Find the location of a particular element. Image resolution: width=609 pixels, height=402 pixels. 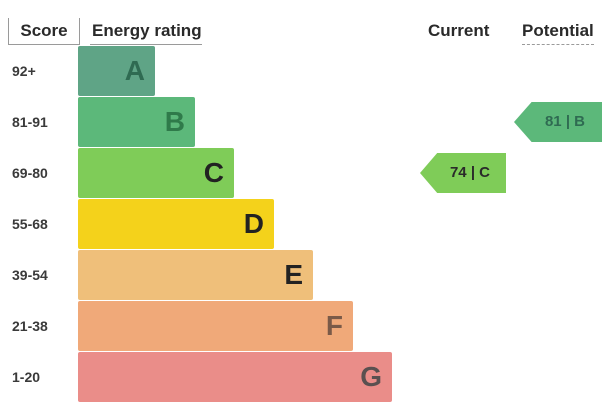

band-bar-f: F is located at coordinates (215, 326).